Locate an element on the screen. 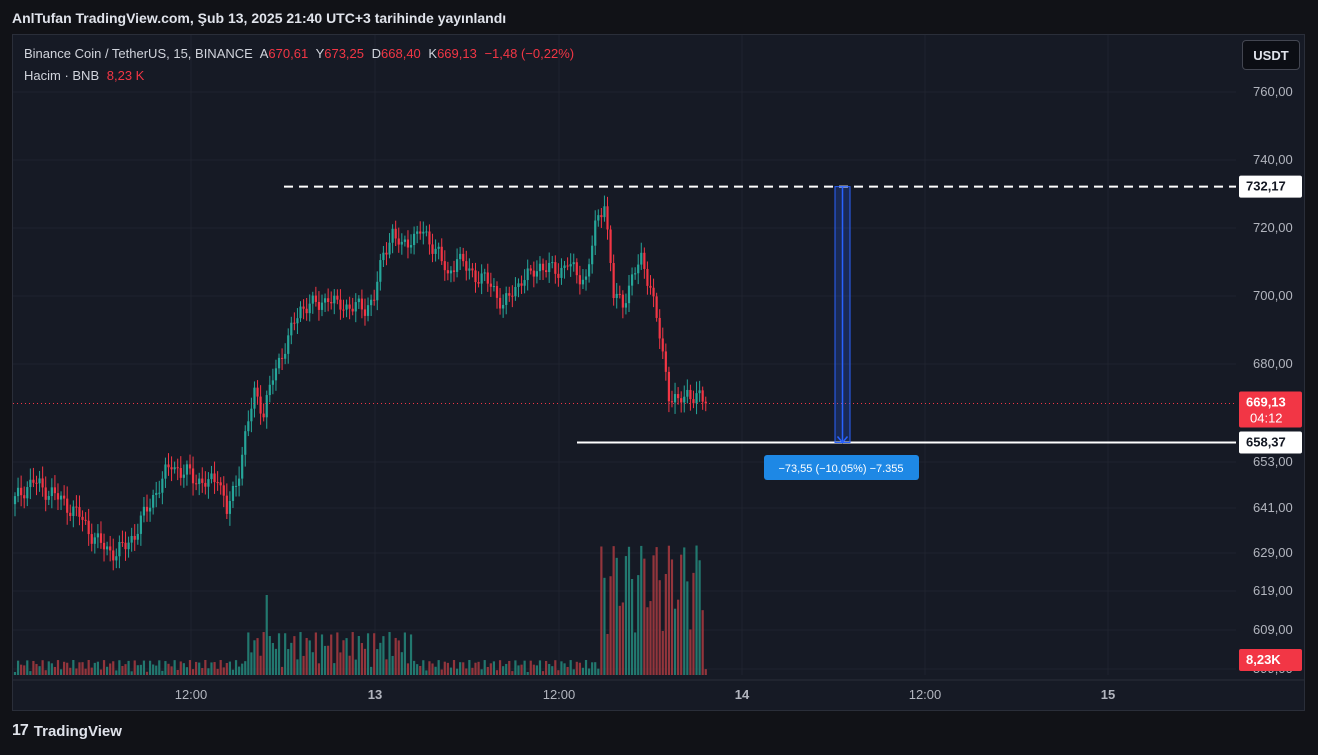 This screenshot has width=1318, height=755. volume-tag-text: 8,23K is located at coordinates (1263, 659).